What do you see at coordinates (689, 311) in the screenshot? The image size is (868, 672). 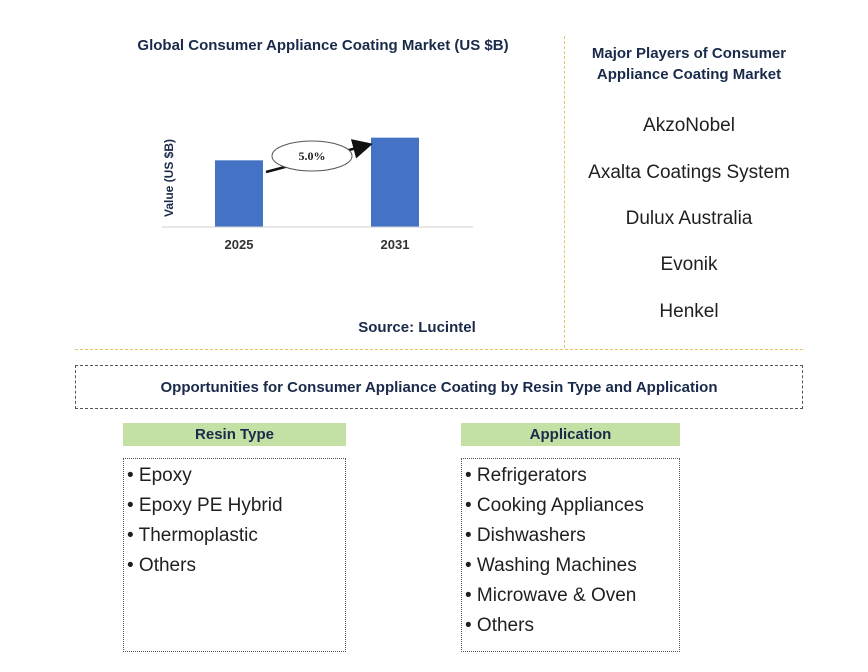 I see `player-item: Henkel` at bounding box center [689, 311].